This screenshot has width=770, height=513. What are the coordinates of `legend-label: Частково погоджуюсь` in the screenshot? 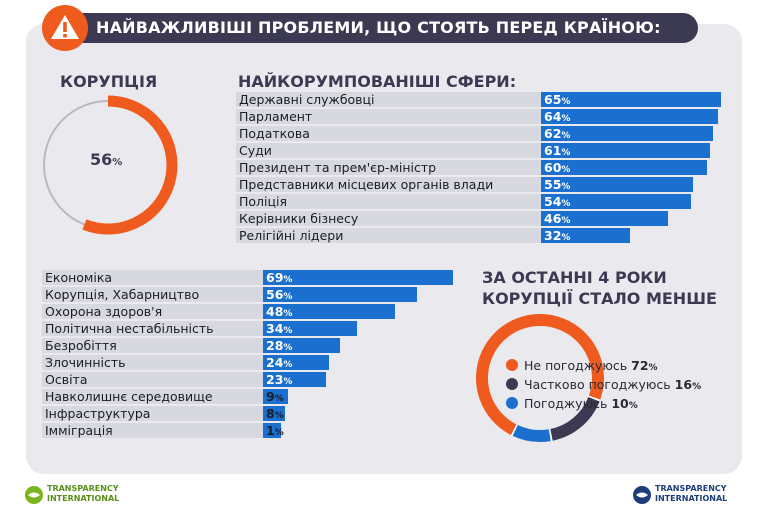 It's located at (599, 384).